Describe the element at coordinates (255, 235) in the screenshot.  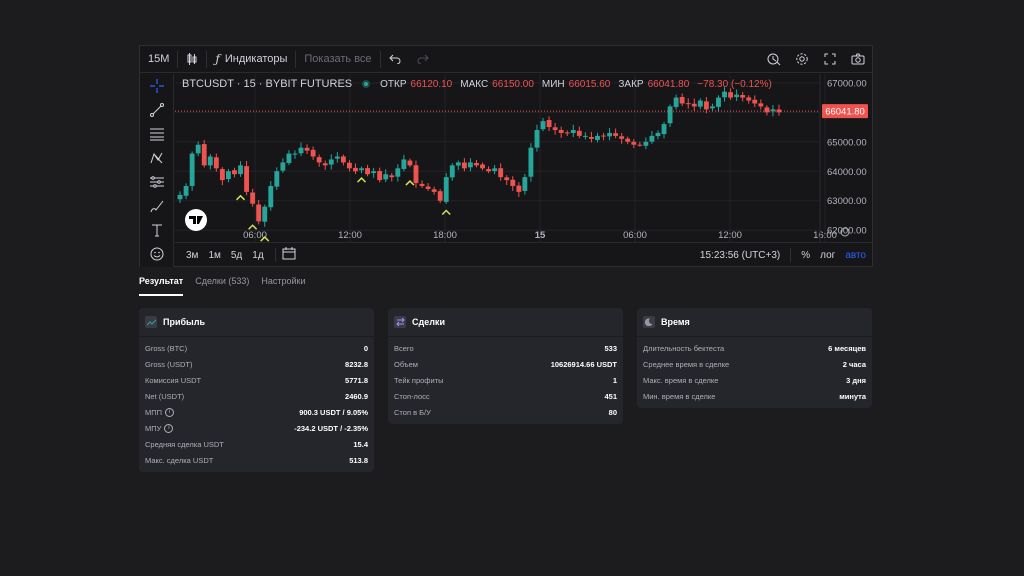
I see `x-tick-label: 06:00` at that location.